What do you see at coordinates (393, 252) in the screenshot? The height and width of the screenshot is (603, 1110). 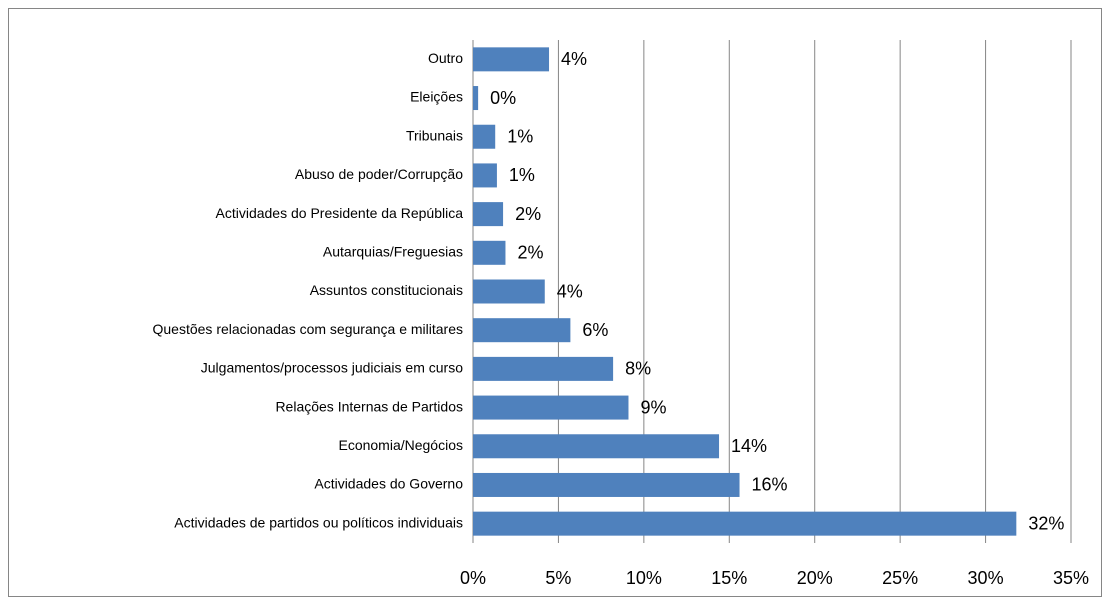 I see `y-tick-label: Autarquias/Freguesias` at bounding box center [393, 252].